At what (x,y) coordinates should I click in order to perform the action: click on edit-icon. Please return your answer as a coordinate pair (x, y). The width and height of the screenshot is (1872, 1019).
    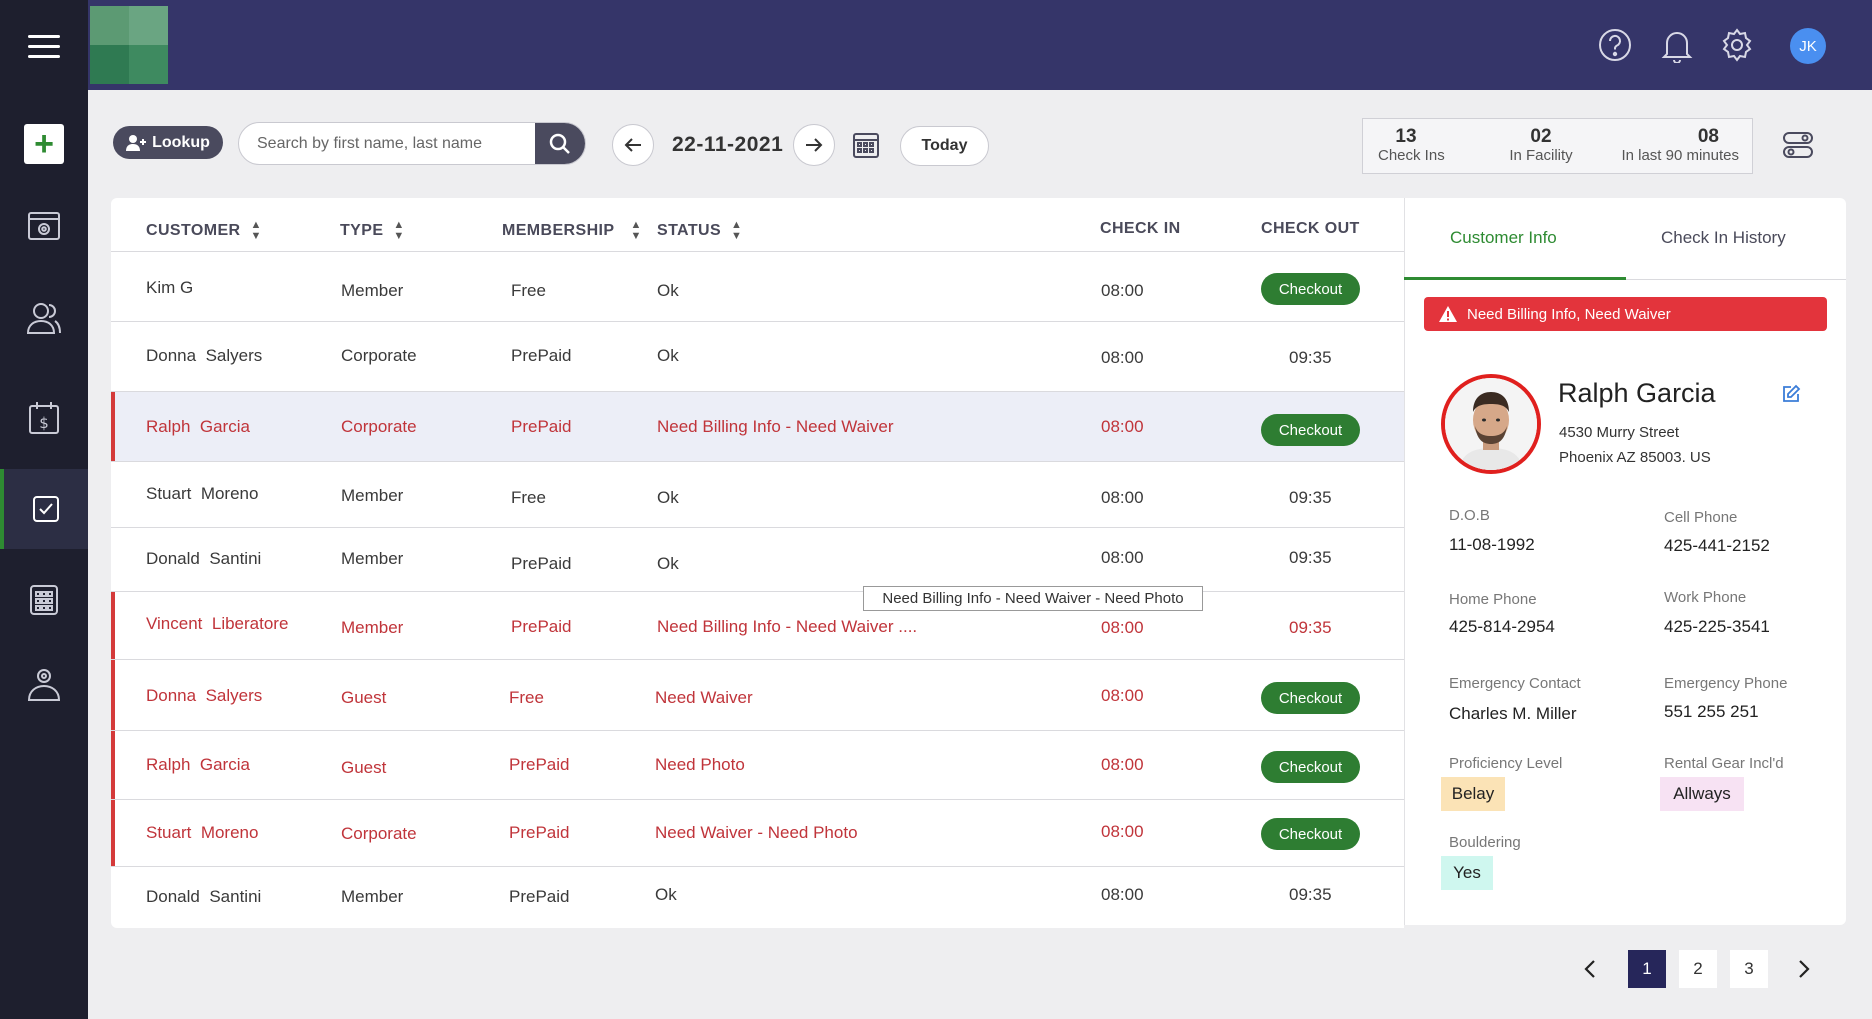
    Looking at the image, I should click on (1791, 394).